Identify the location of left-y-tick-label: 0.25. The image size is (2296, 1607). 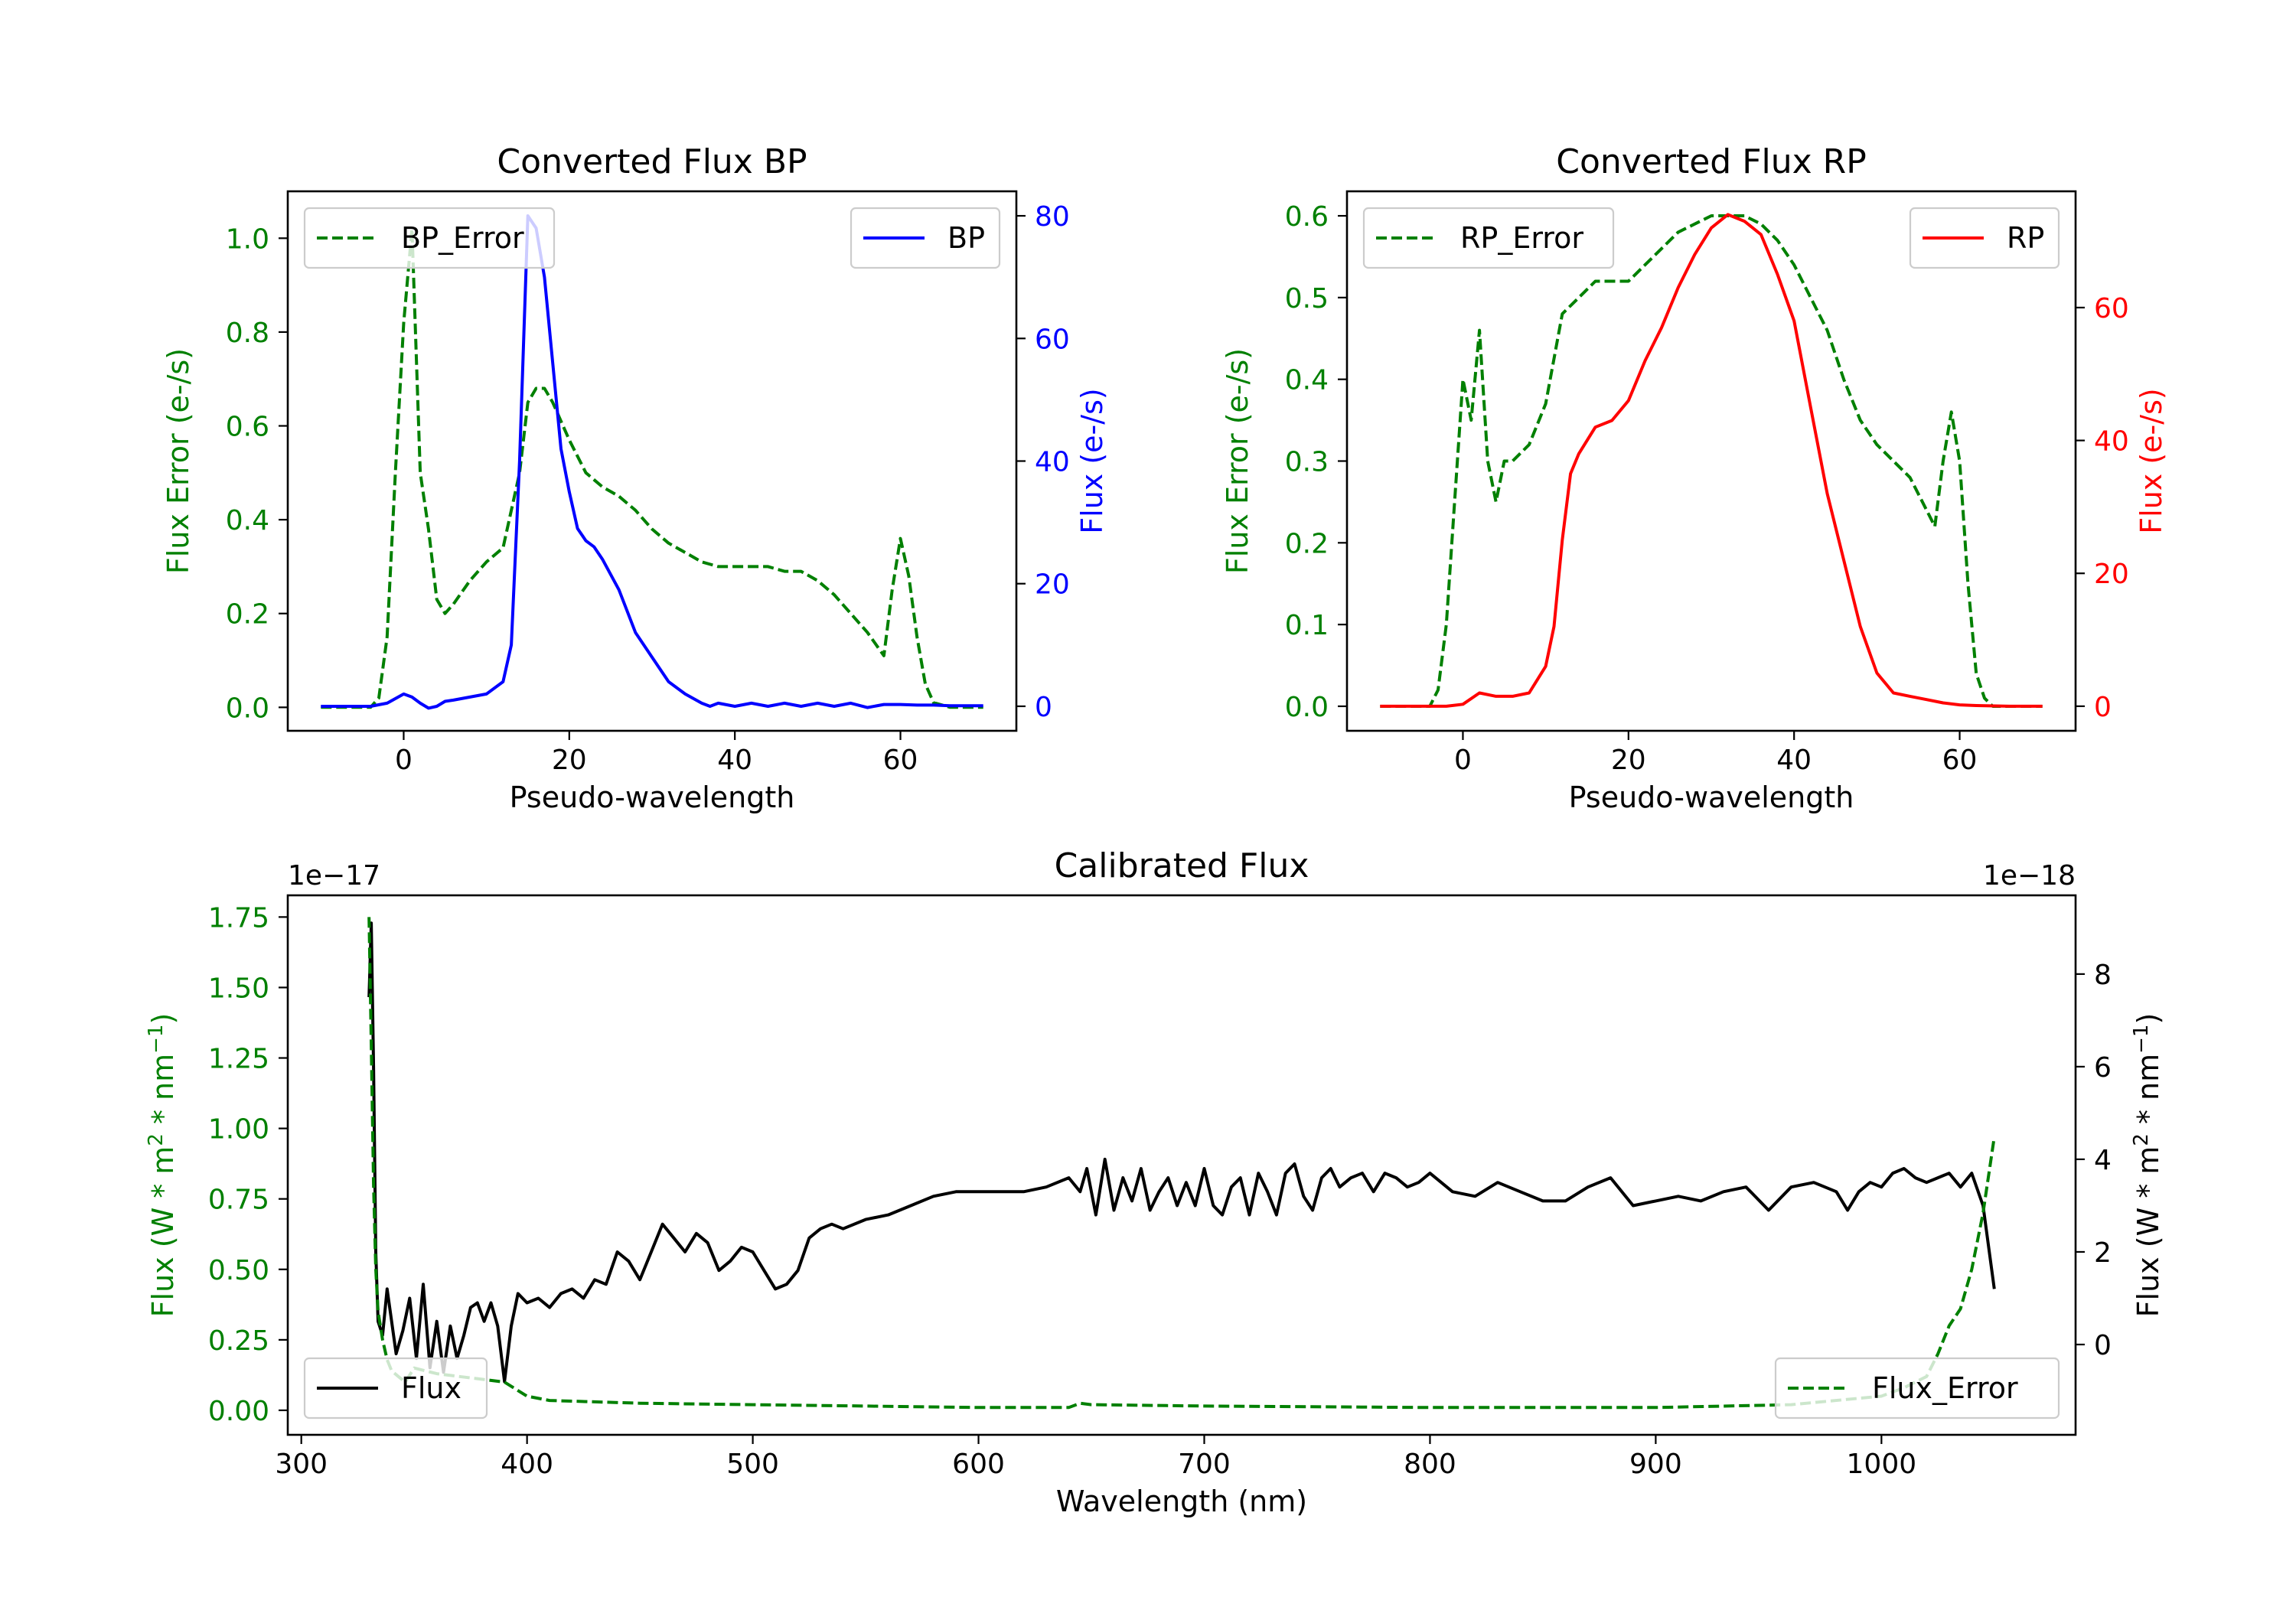
(238, 1341).